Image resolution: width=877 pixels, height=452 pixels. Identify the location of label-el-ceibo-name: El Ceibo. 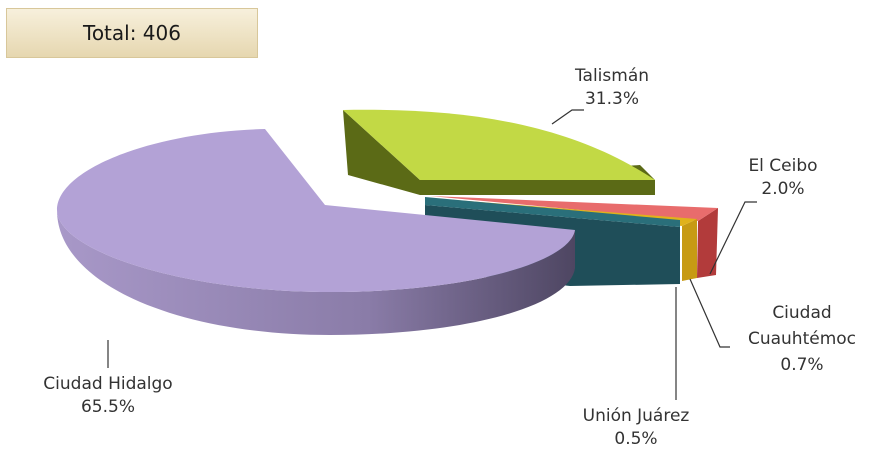
(782, 166).